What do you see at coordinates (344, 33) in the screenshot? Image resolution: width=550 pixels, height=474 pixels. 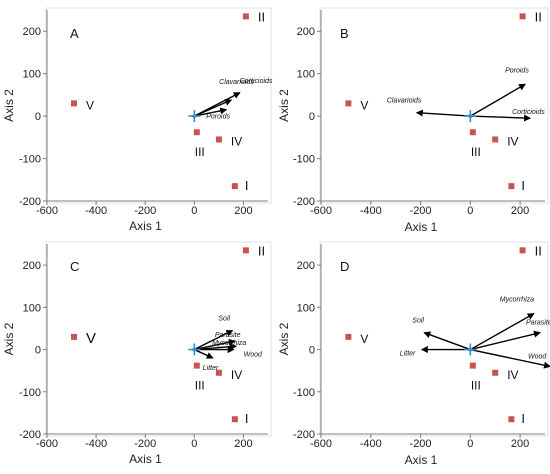 I see `panel-letter: B` at bounding box center [344, 33].